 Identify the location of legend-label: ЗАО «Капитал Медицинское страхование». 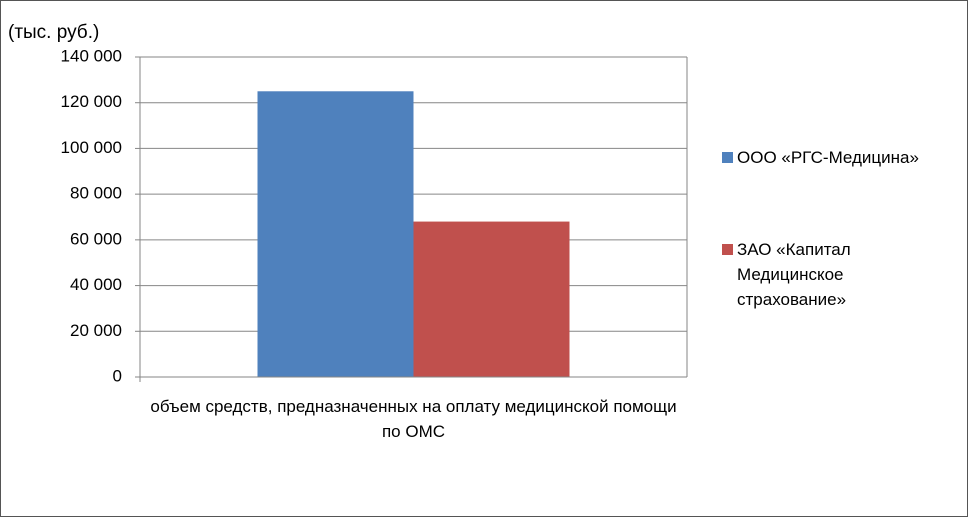
(794, 274).